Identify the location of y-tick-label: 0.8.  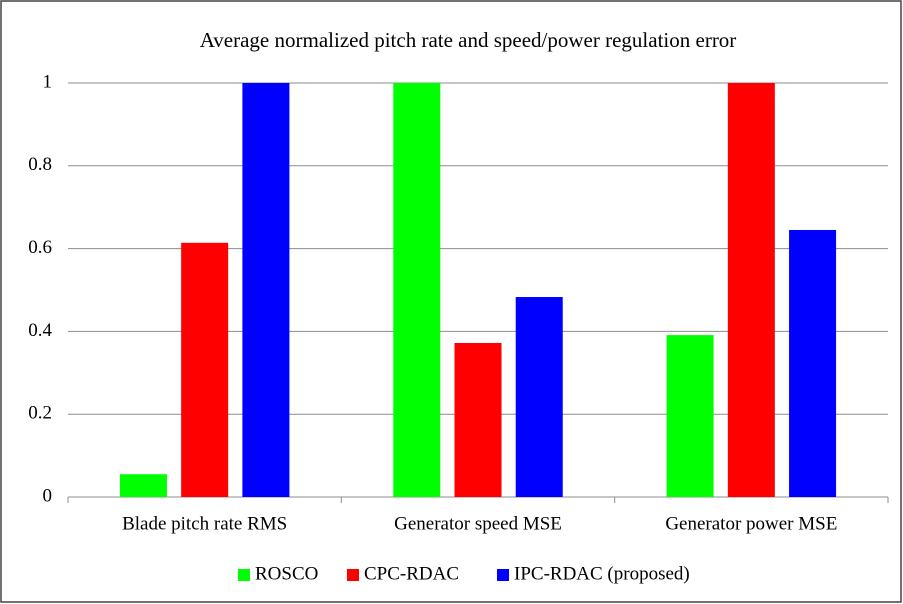
(40, 164).